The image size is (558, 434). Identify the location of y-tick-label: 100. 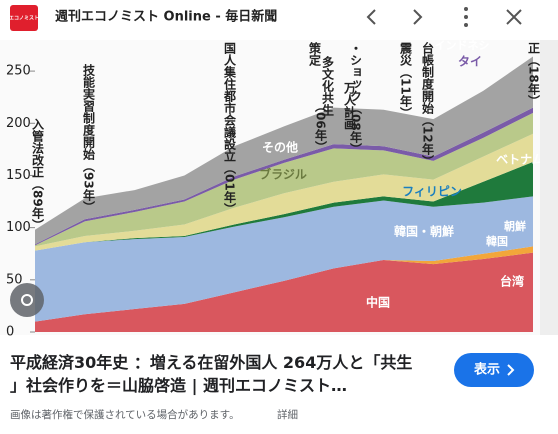
(18, 227).